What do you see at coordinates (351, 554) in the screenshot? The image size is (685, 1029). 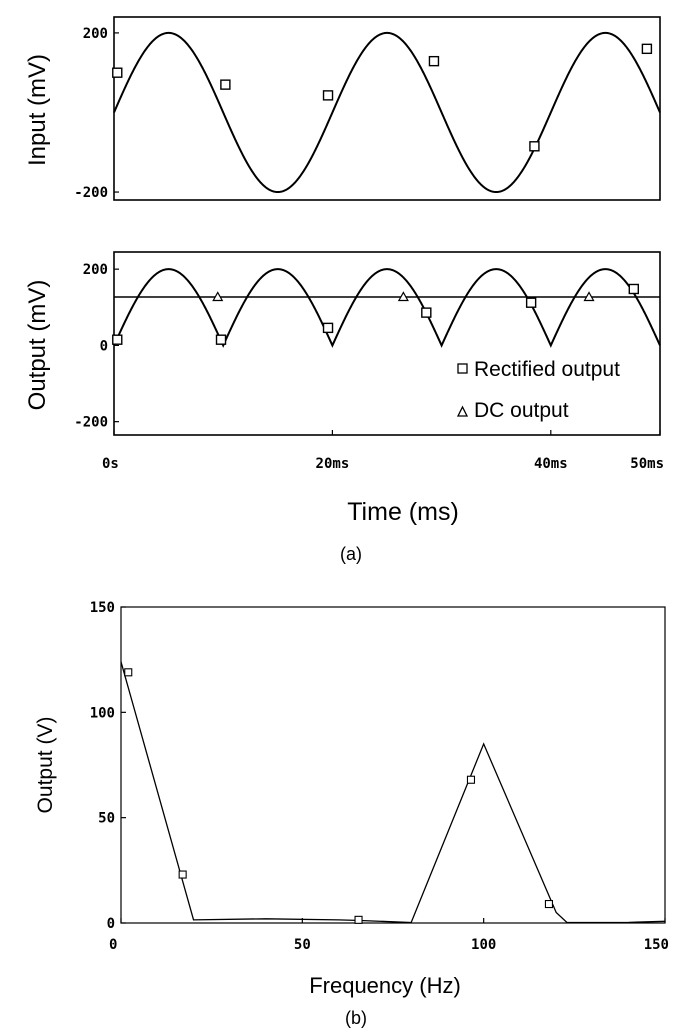 I see `caption-a: (a)` at bounding box center [351, 554].